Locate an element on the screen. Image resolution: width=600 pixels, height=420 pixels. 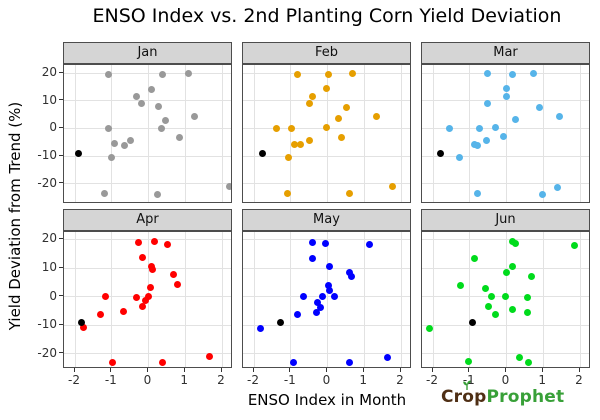
facet-label-apr: Apr is located at coordinates (147, 219).